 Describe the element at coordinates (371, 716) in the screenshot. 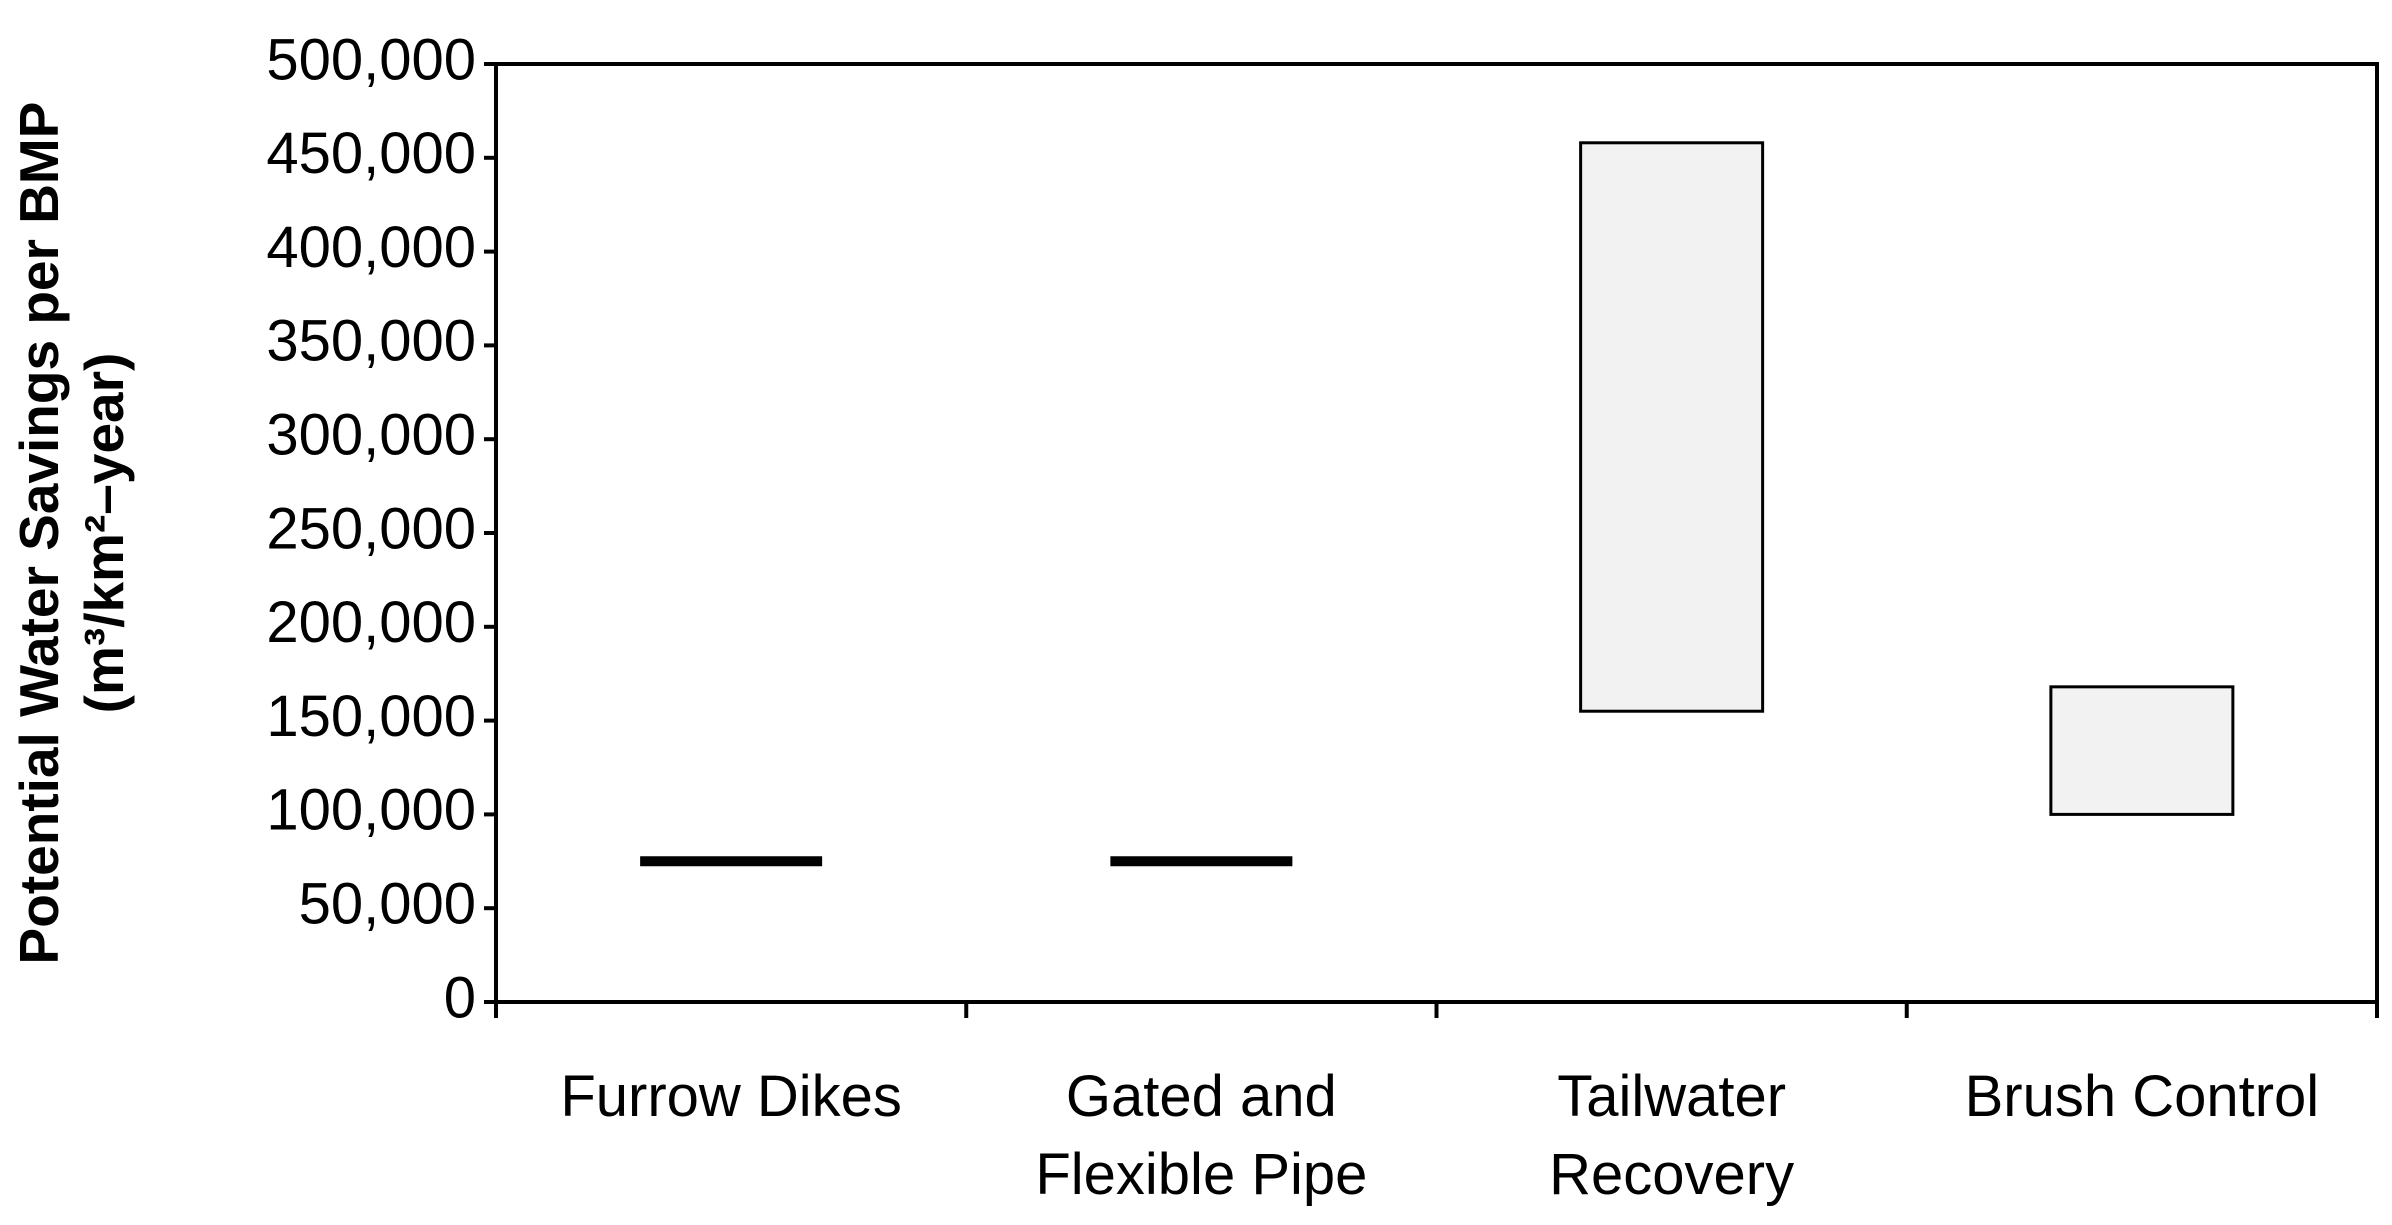

I see `y-tick-label: 150,000` at that location.